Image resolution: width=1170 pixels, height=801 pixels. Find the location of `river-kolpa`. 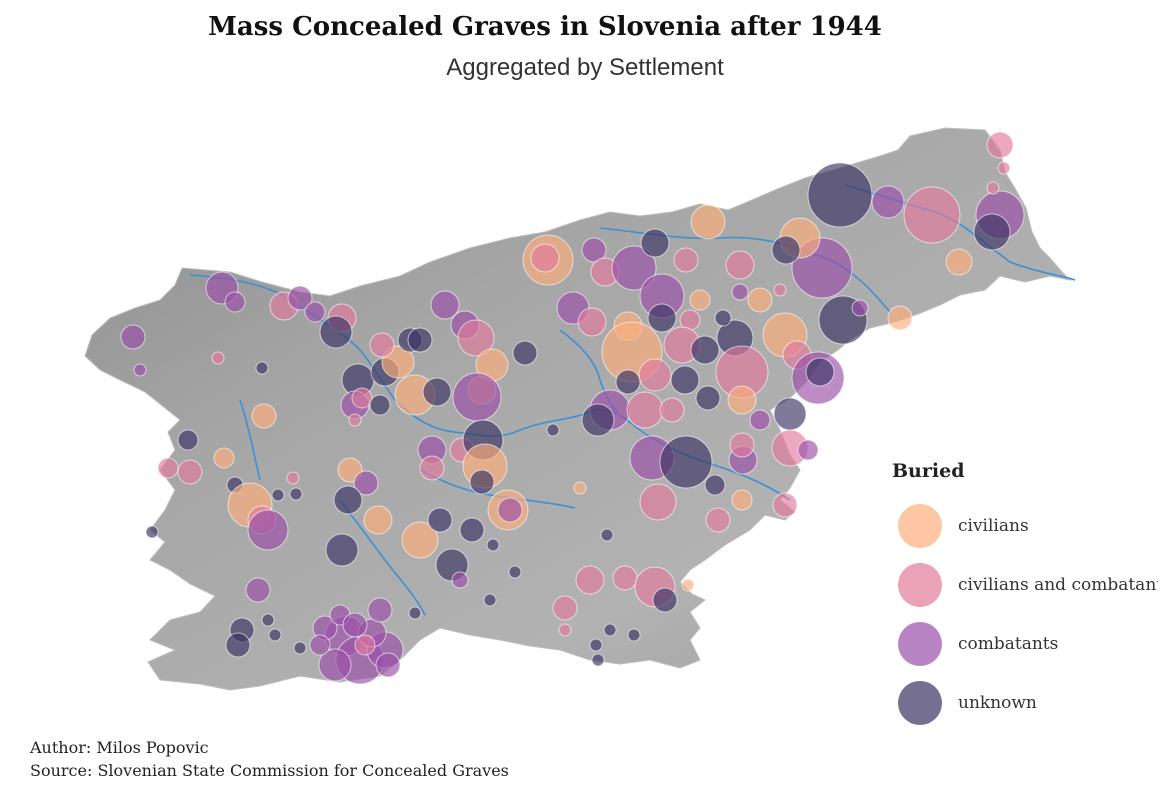

river-kolpa is located at coordinates (382, 557).